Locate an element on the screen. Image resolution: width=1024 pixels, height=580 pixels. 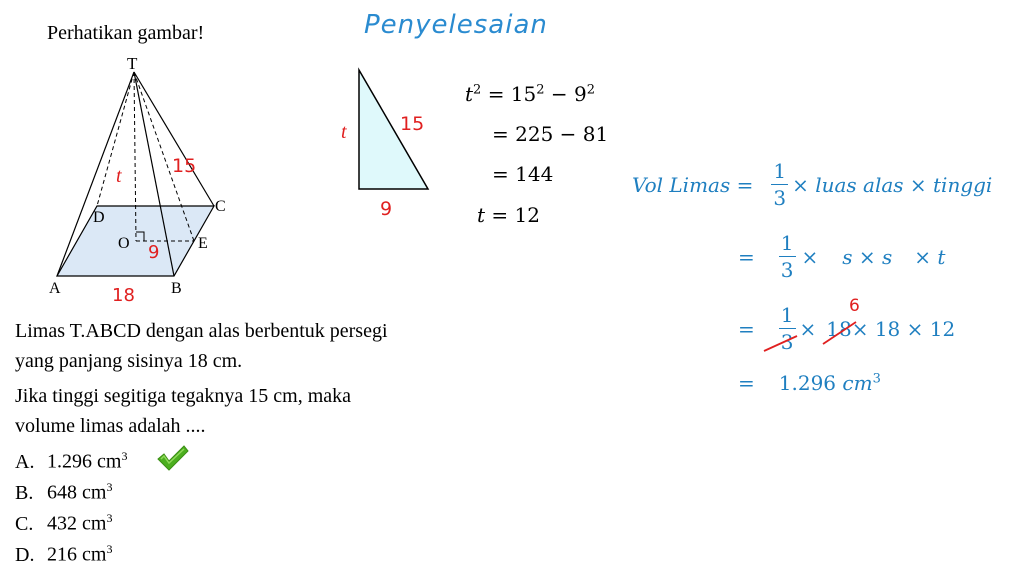
volume-line-4: = 1.296 cm3 is located at coordinates (809, 383).